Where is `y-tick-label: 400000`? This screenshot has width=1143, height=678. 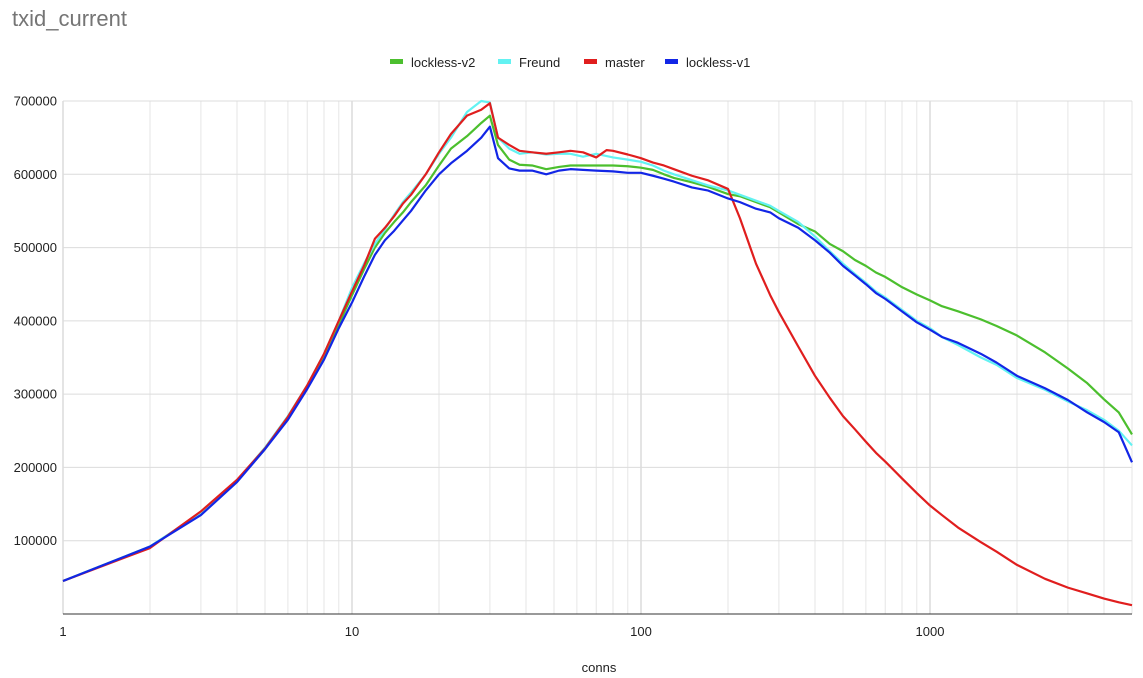
y-tick-label: 400000 is located at coordinates (35, 320).